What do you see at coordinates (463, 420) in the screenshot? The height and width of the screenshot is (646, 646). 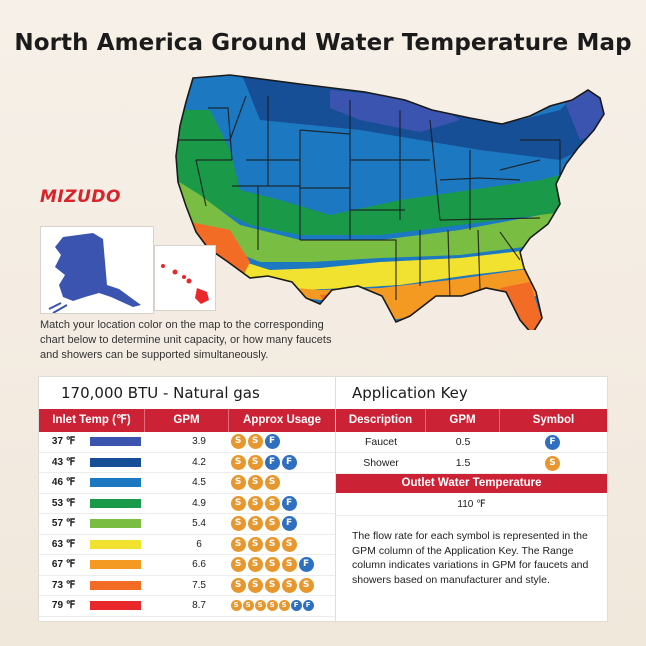 I see `header-key-gpm: GPM` at bounding box center [463, 420].